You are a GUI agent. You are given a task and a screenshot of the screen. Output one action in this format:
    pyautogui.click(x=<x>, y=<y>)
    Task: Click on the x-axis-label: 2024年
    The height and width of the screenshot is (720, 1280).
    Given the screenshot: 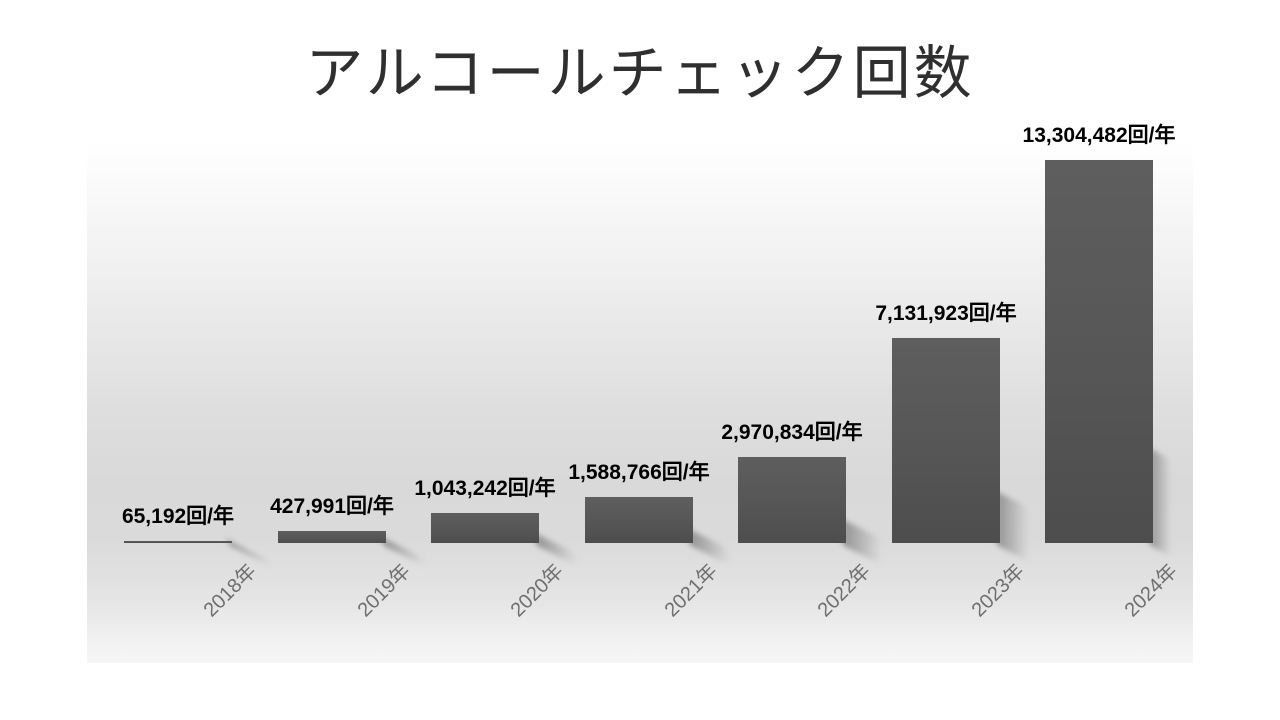 What is the action you would take?
    pyautogui.click(x=1151, y=591)
    